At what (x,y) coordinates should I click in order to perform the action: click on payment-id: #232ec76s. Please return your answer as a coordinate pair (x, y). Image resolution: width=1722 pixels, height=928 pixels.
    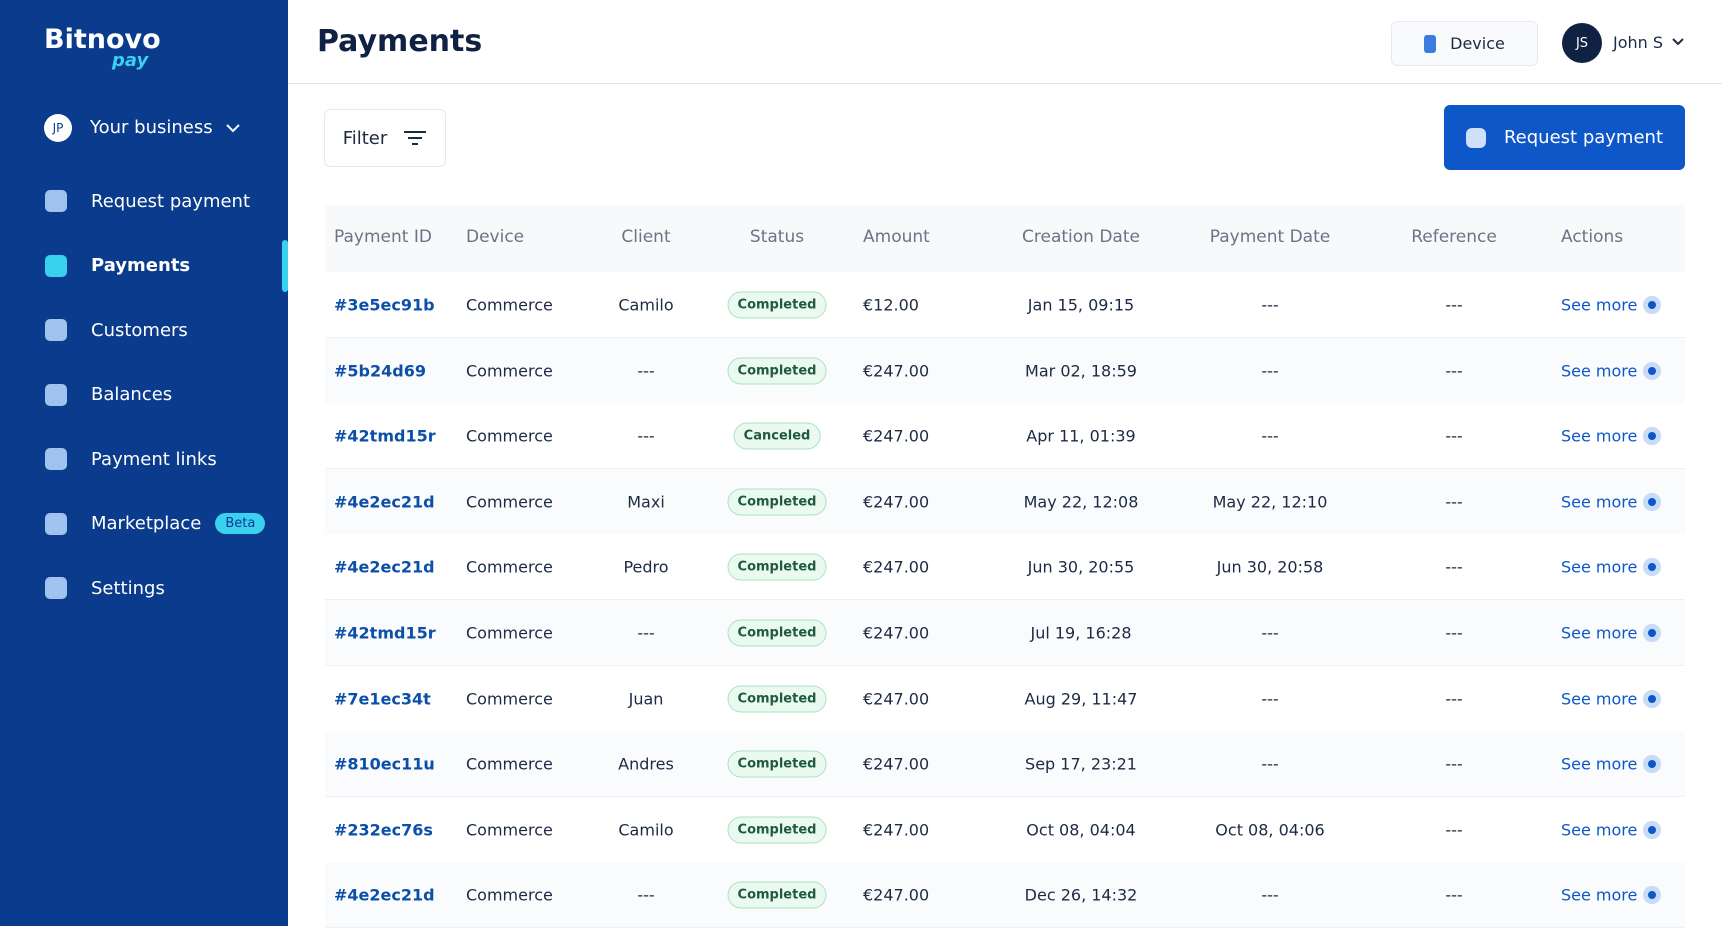
    Looking at the image, I should click on (383, 830).